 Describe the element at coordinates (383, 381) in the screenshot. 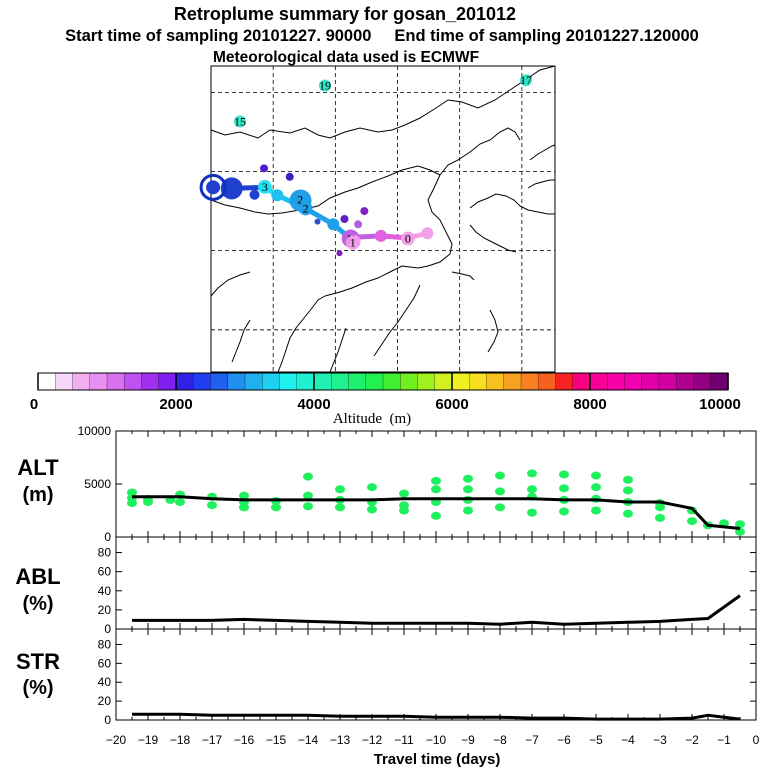

I see `colorbar-cells` at that location.